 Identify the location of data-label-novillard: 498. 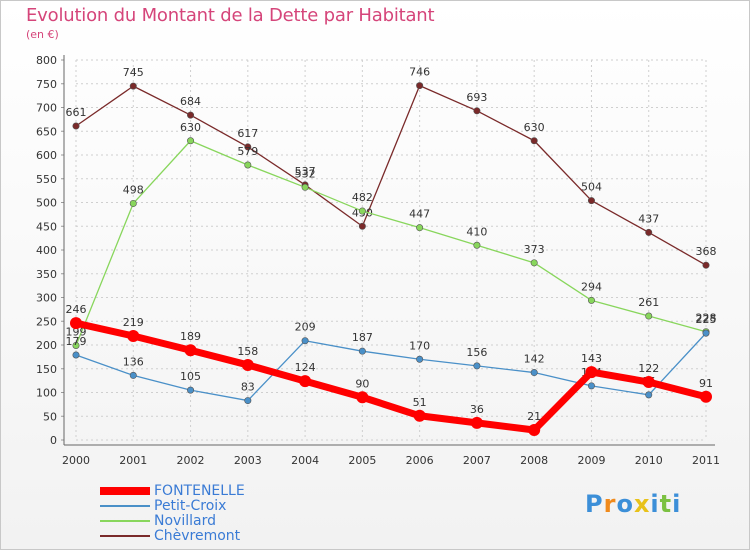
(133, 189).